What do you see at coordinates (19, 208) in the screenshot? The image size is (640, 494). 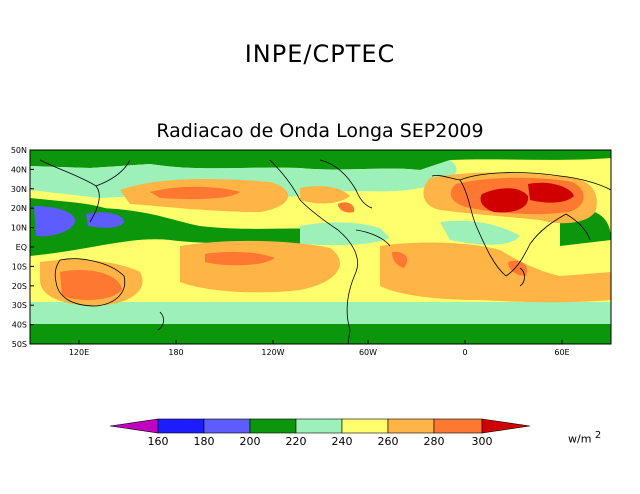 I see `lat-label-20n: 20N` at bounding box center [19, 208].